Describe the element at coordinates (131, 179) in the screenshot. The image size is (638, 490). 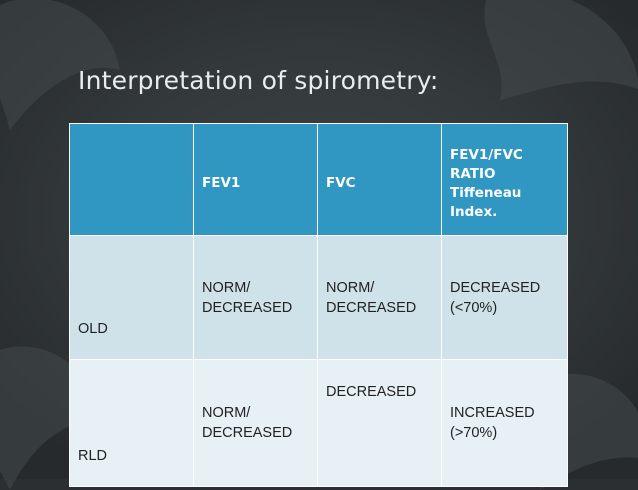
I see `header-empty-cell` at that location.